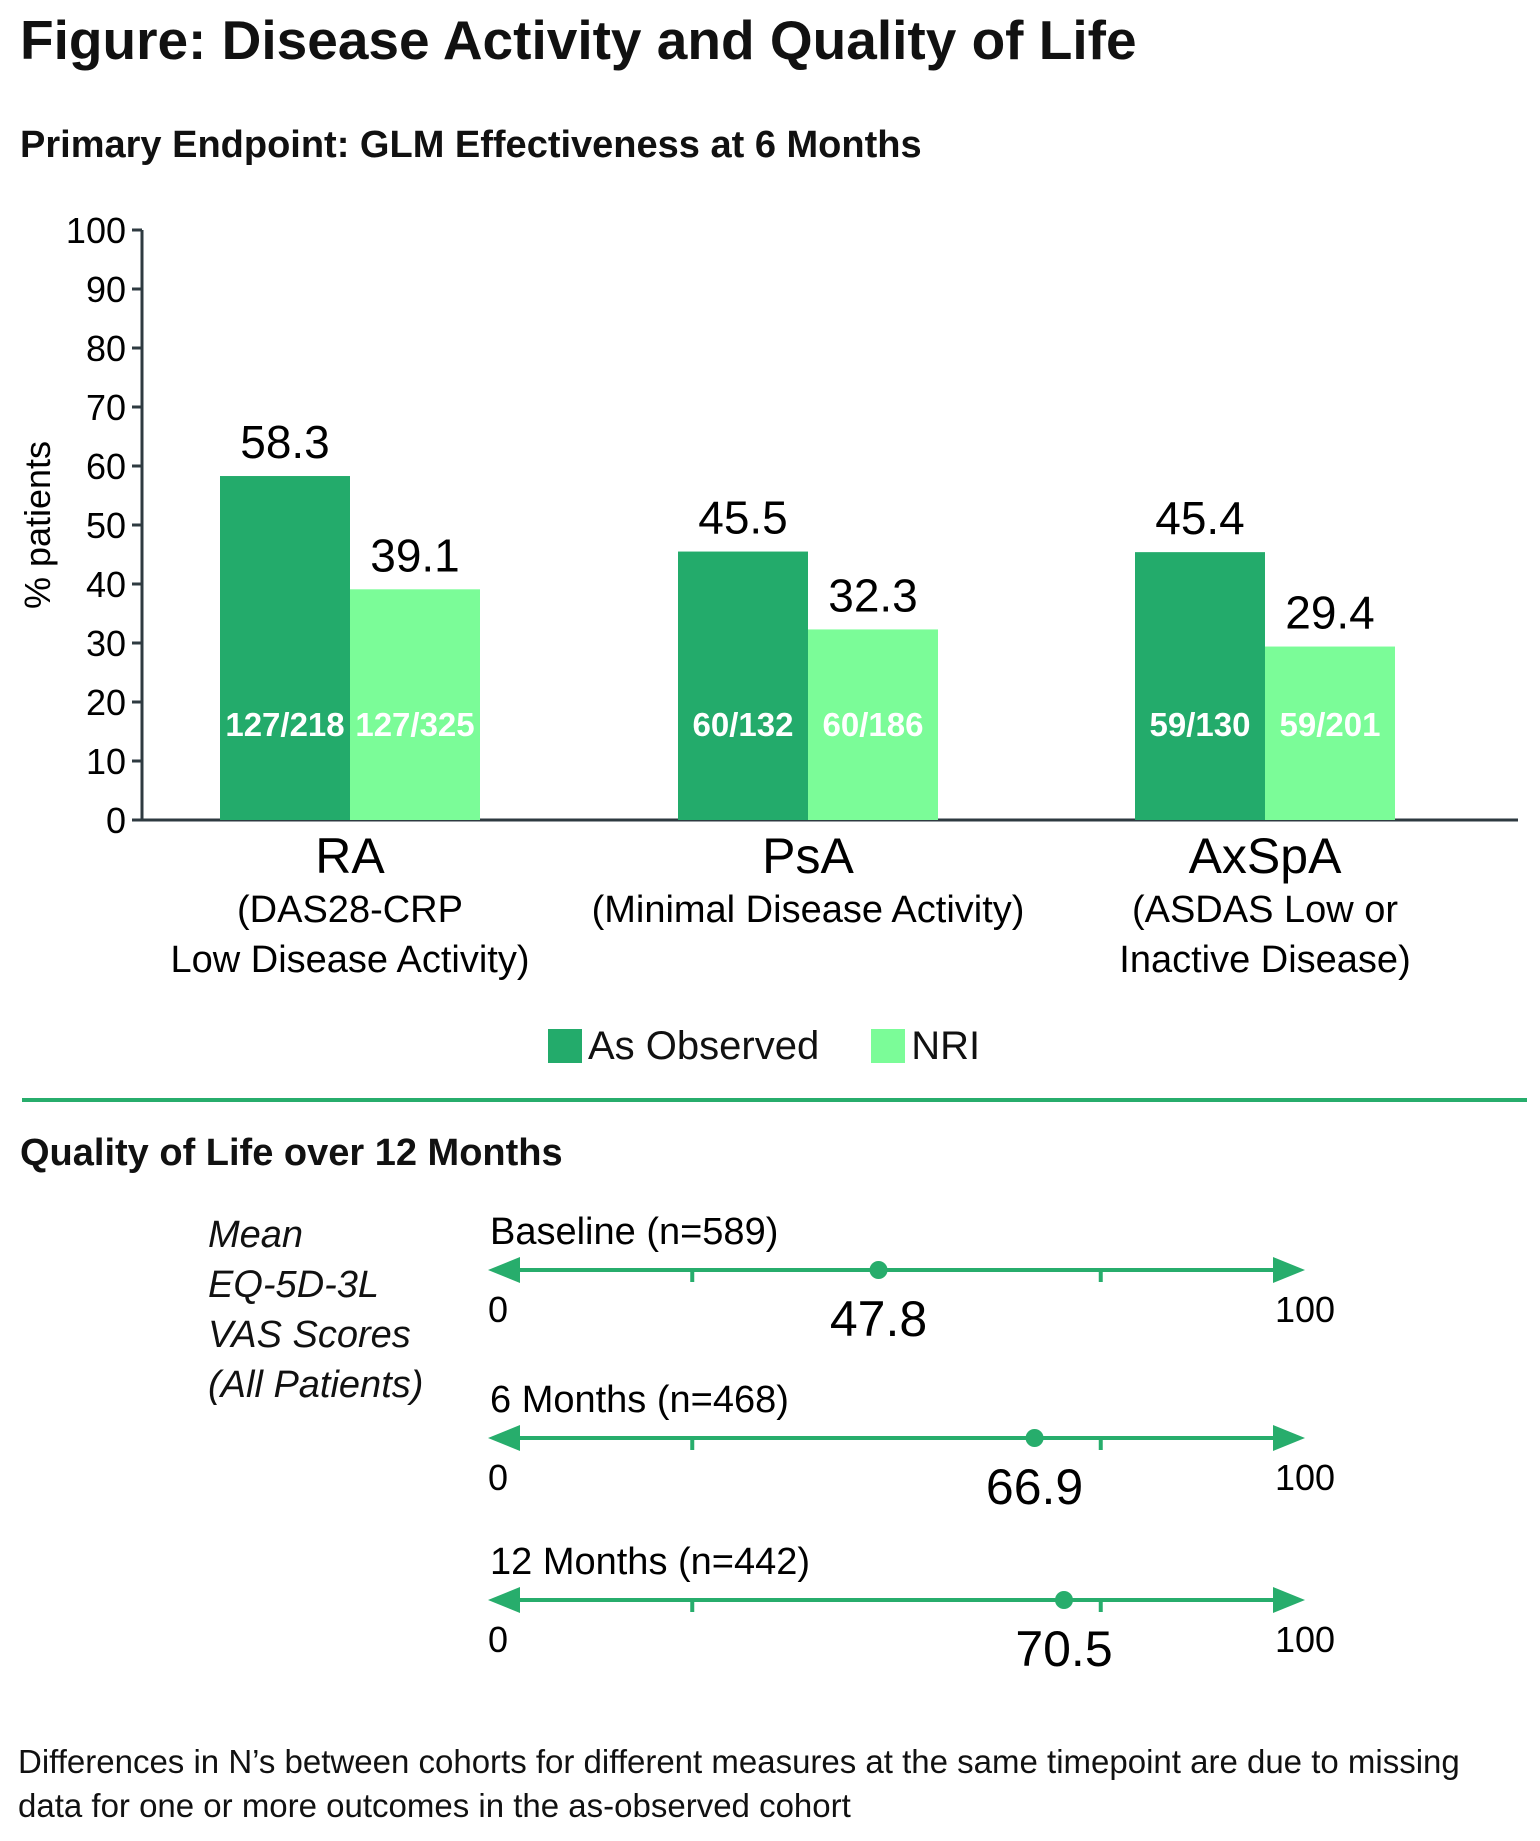  What do you see at coordinates (878, 1319) in the screenshot?
I see `qol-mean-value-label: 47.8` at bounding box center [878, 1319].